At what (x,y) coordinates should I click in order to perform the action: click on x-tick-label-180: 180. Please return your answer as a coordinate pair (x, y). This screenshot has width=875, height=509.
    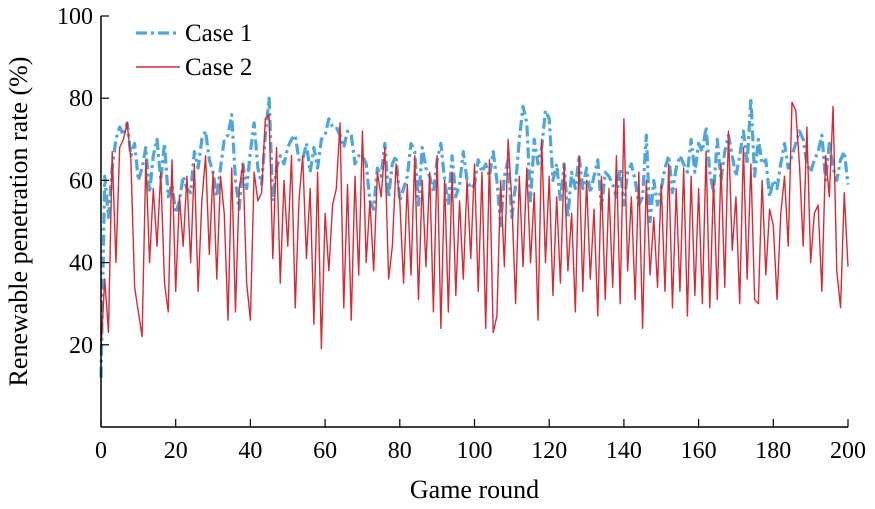
    Looking at the image, I should click on (773, 451).